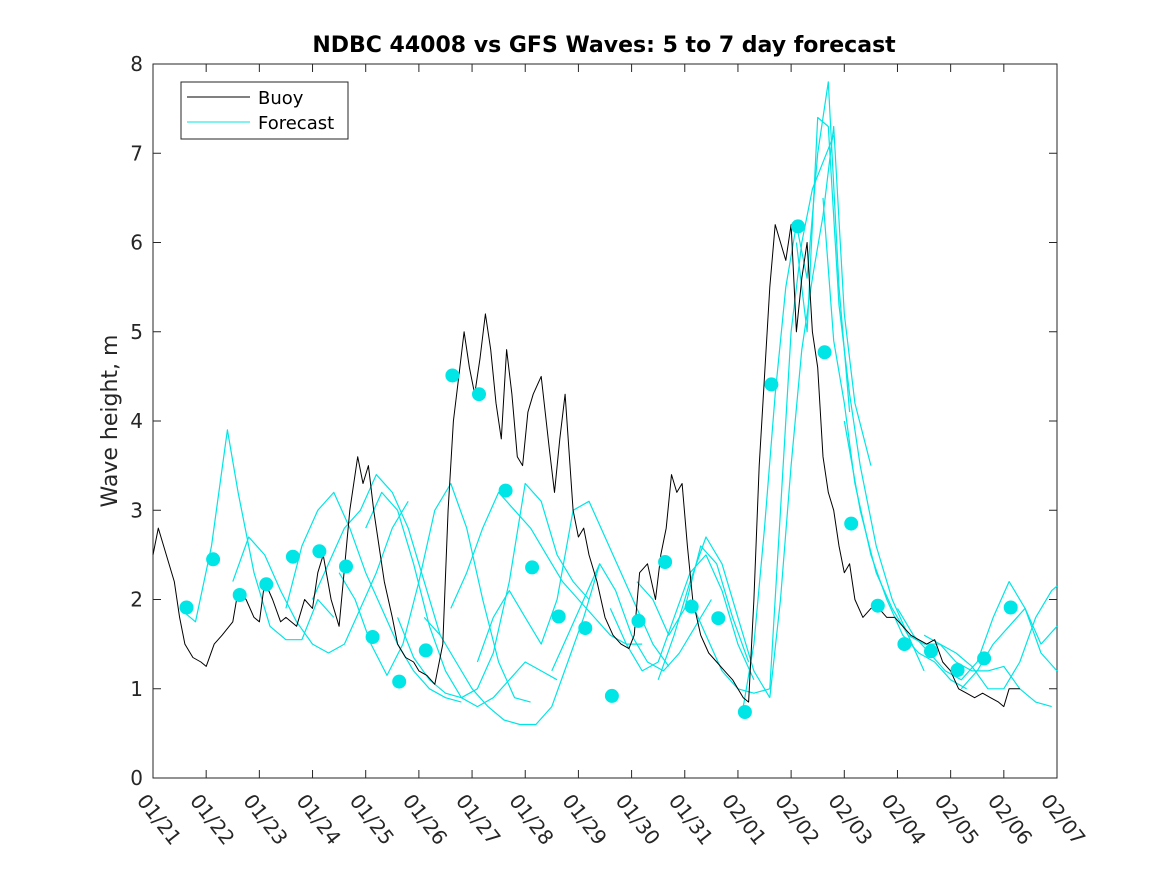 The image size is (1167, 875). Describe the element at coordinates (136, 510) in the screenshot. I see `y-tick-label: 3` at that location.